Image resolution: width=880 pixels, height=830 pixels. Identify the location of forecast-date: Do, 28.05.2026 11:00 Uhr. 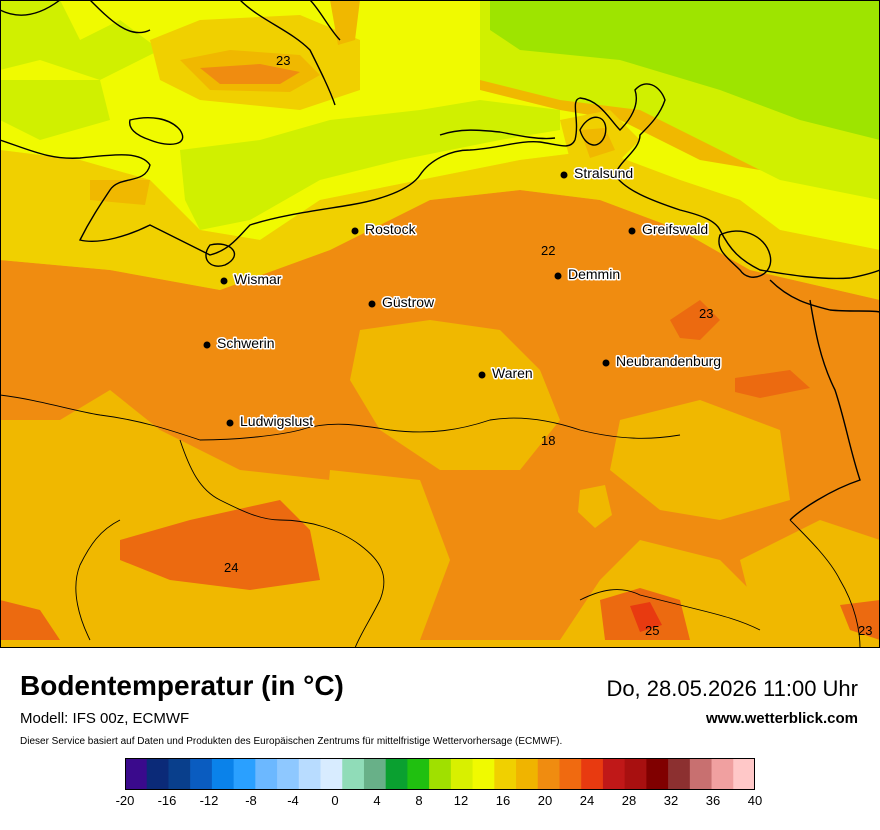
(732, 688).